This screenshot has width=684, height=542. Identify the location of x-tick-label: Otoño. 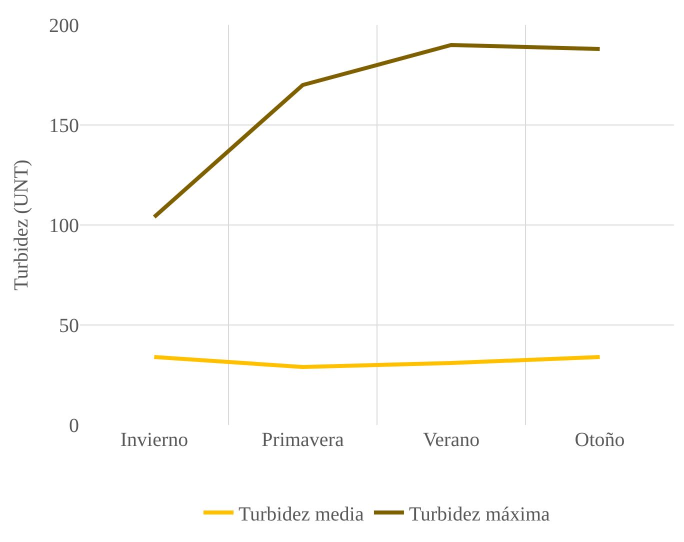
(599, 440).